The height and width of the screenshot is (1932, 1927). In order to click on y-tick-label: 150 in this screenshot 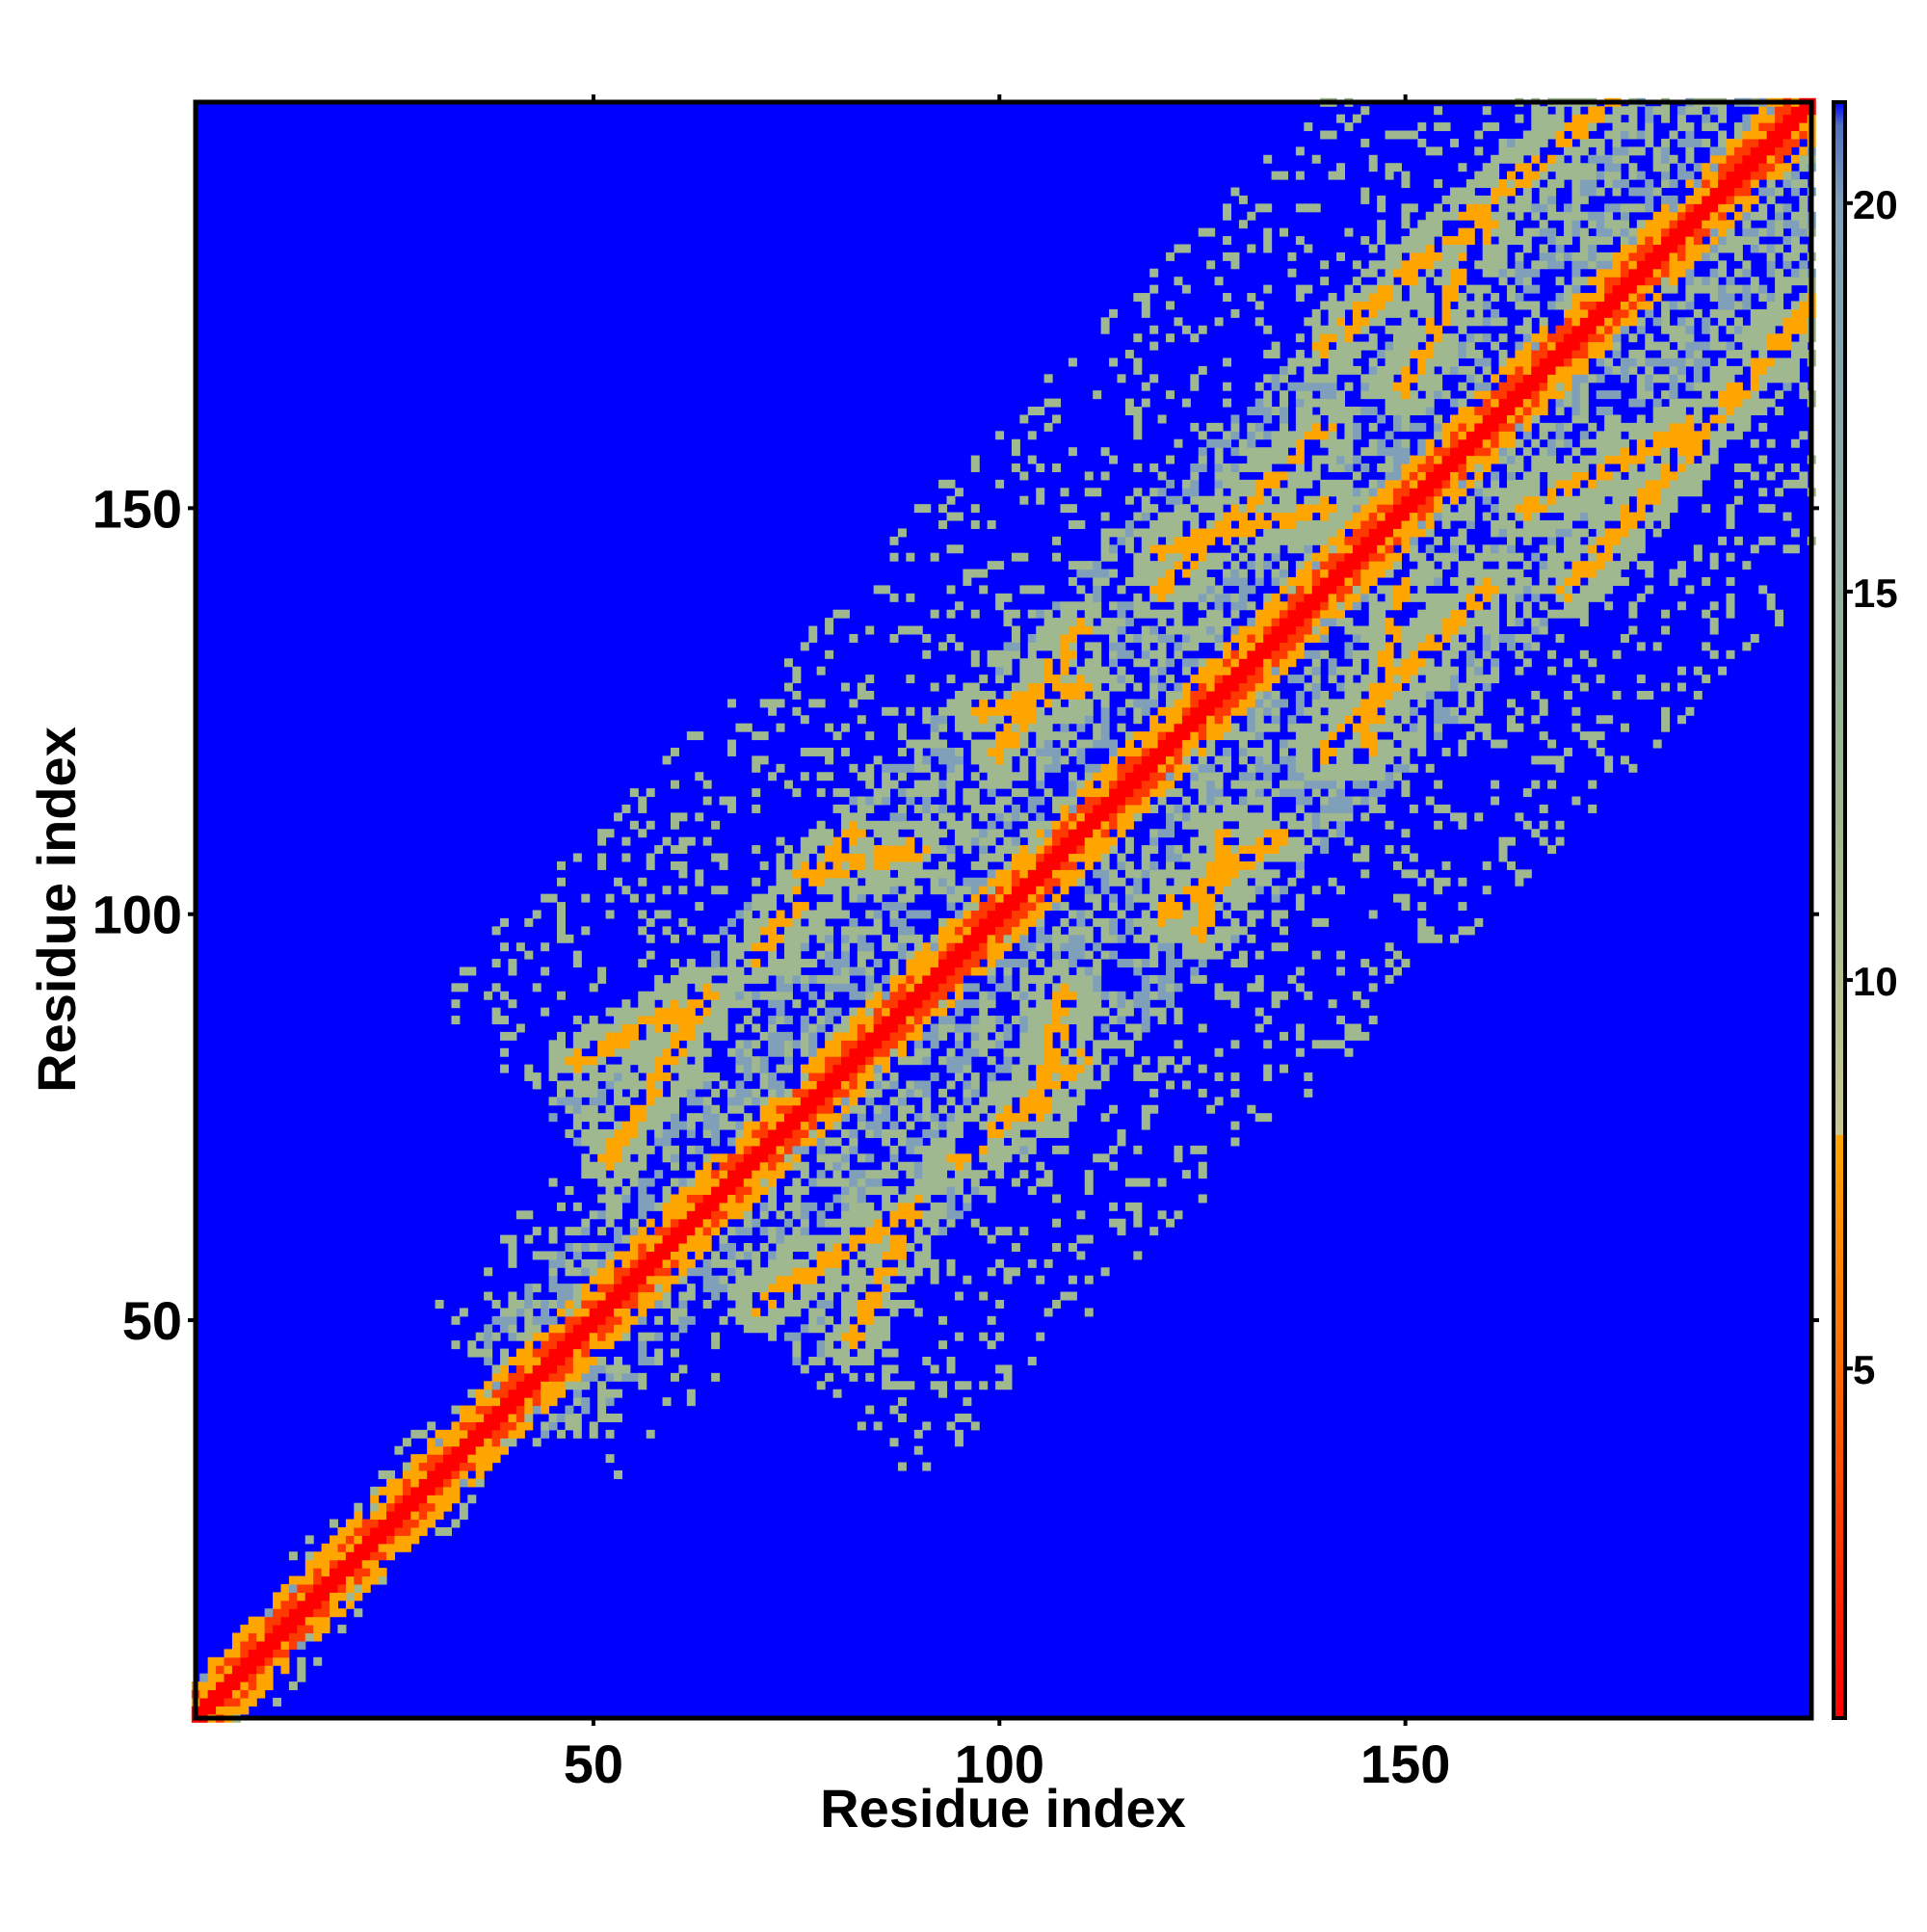, I will do `click(137, 508)`.